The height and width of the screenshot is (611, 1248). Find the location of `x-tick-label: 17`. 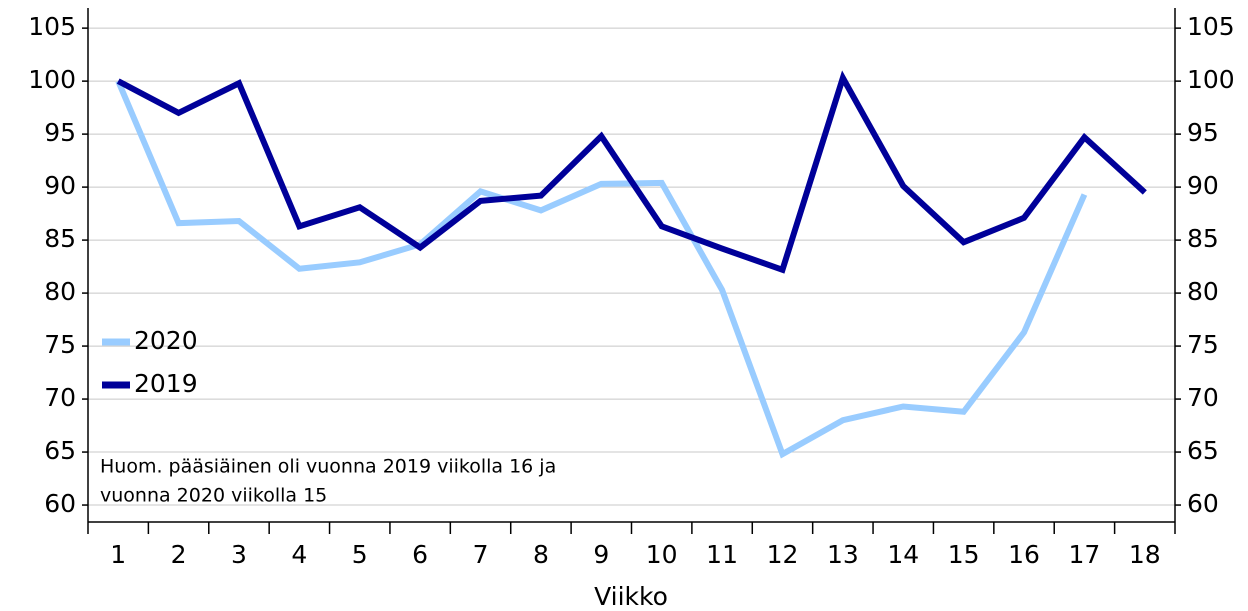

x-tick-label: 17 is located at coordinates (1085, 554).